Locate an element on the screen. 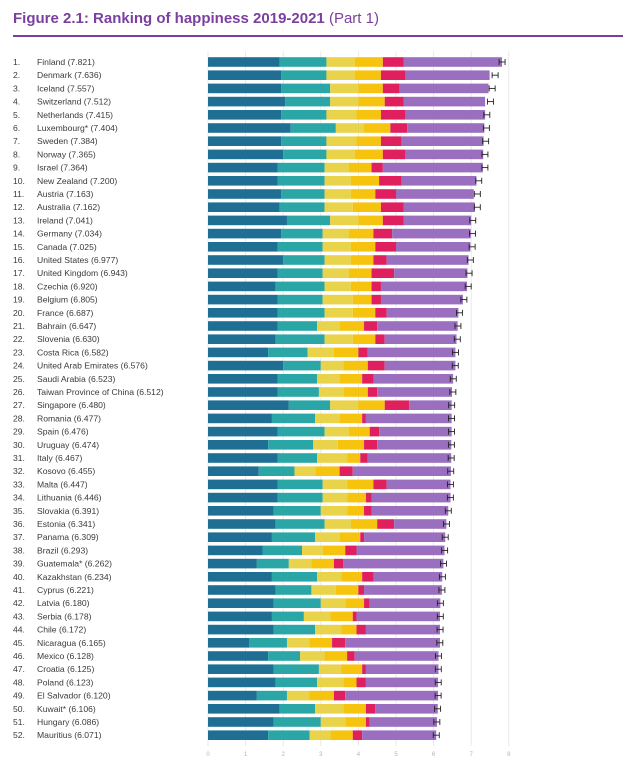 The height and width of the screenshot is (766, 635). country-label: Croatia (6.125) is located at coordinates (65, 669).